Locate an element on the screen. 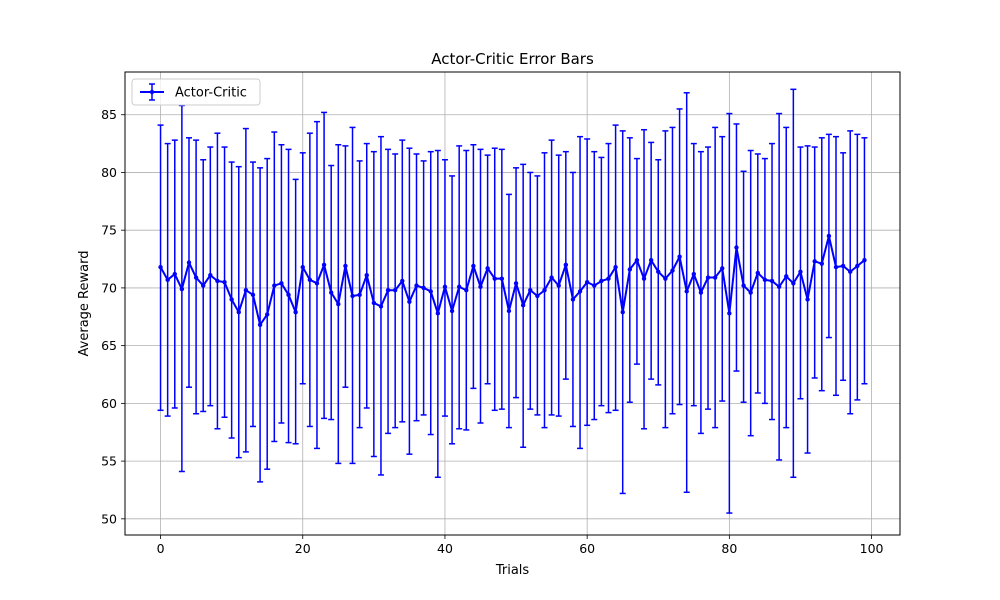 The width and height of the screenshot is (1000, 600). x-axis: 0 20 40 60 80 100 is located at coordinates (520, 545).